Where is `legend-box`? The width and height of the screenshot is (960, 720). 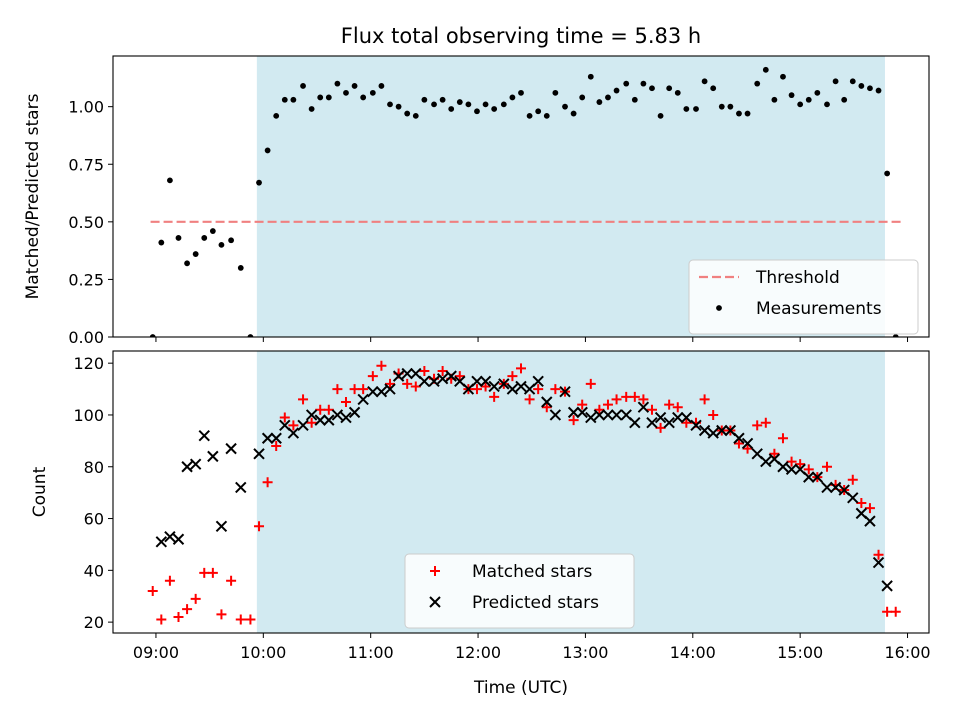
legend-box is located at coordinates (803, 297).